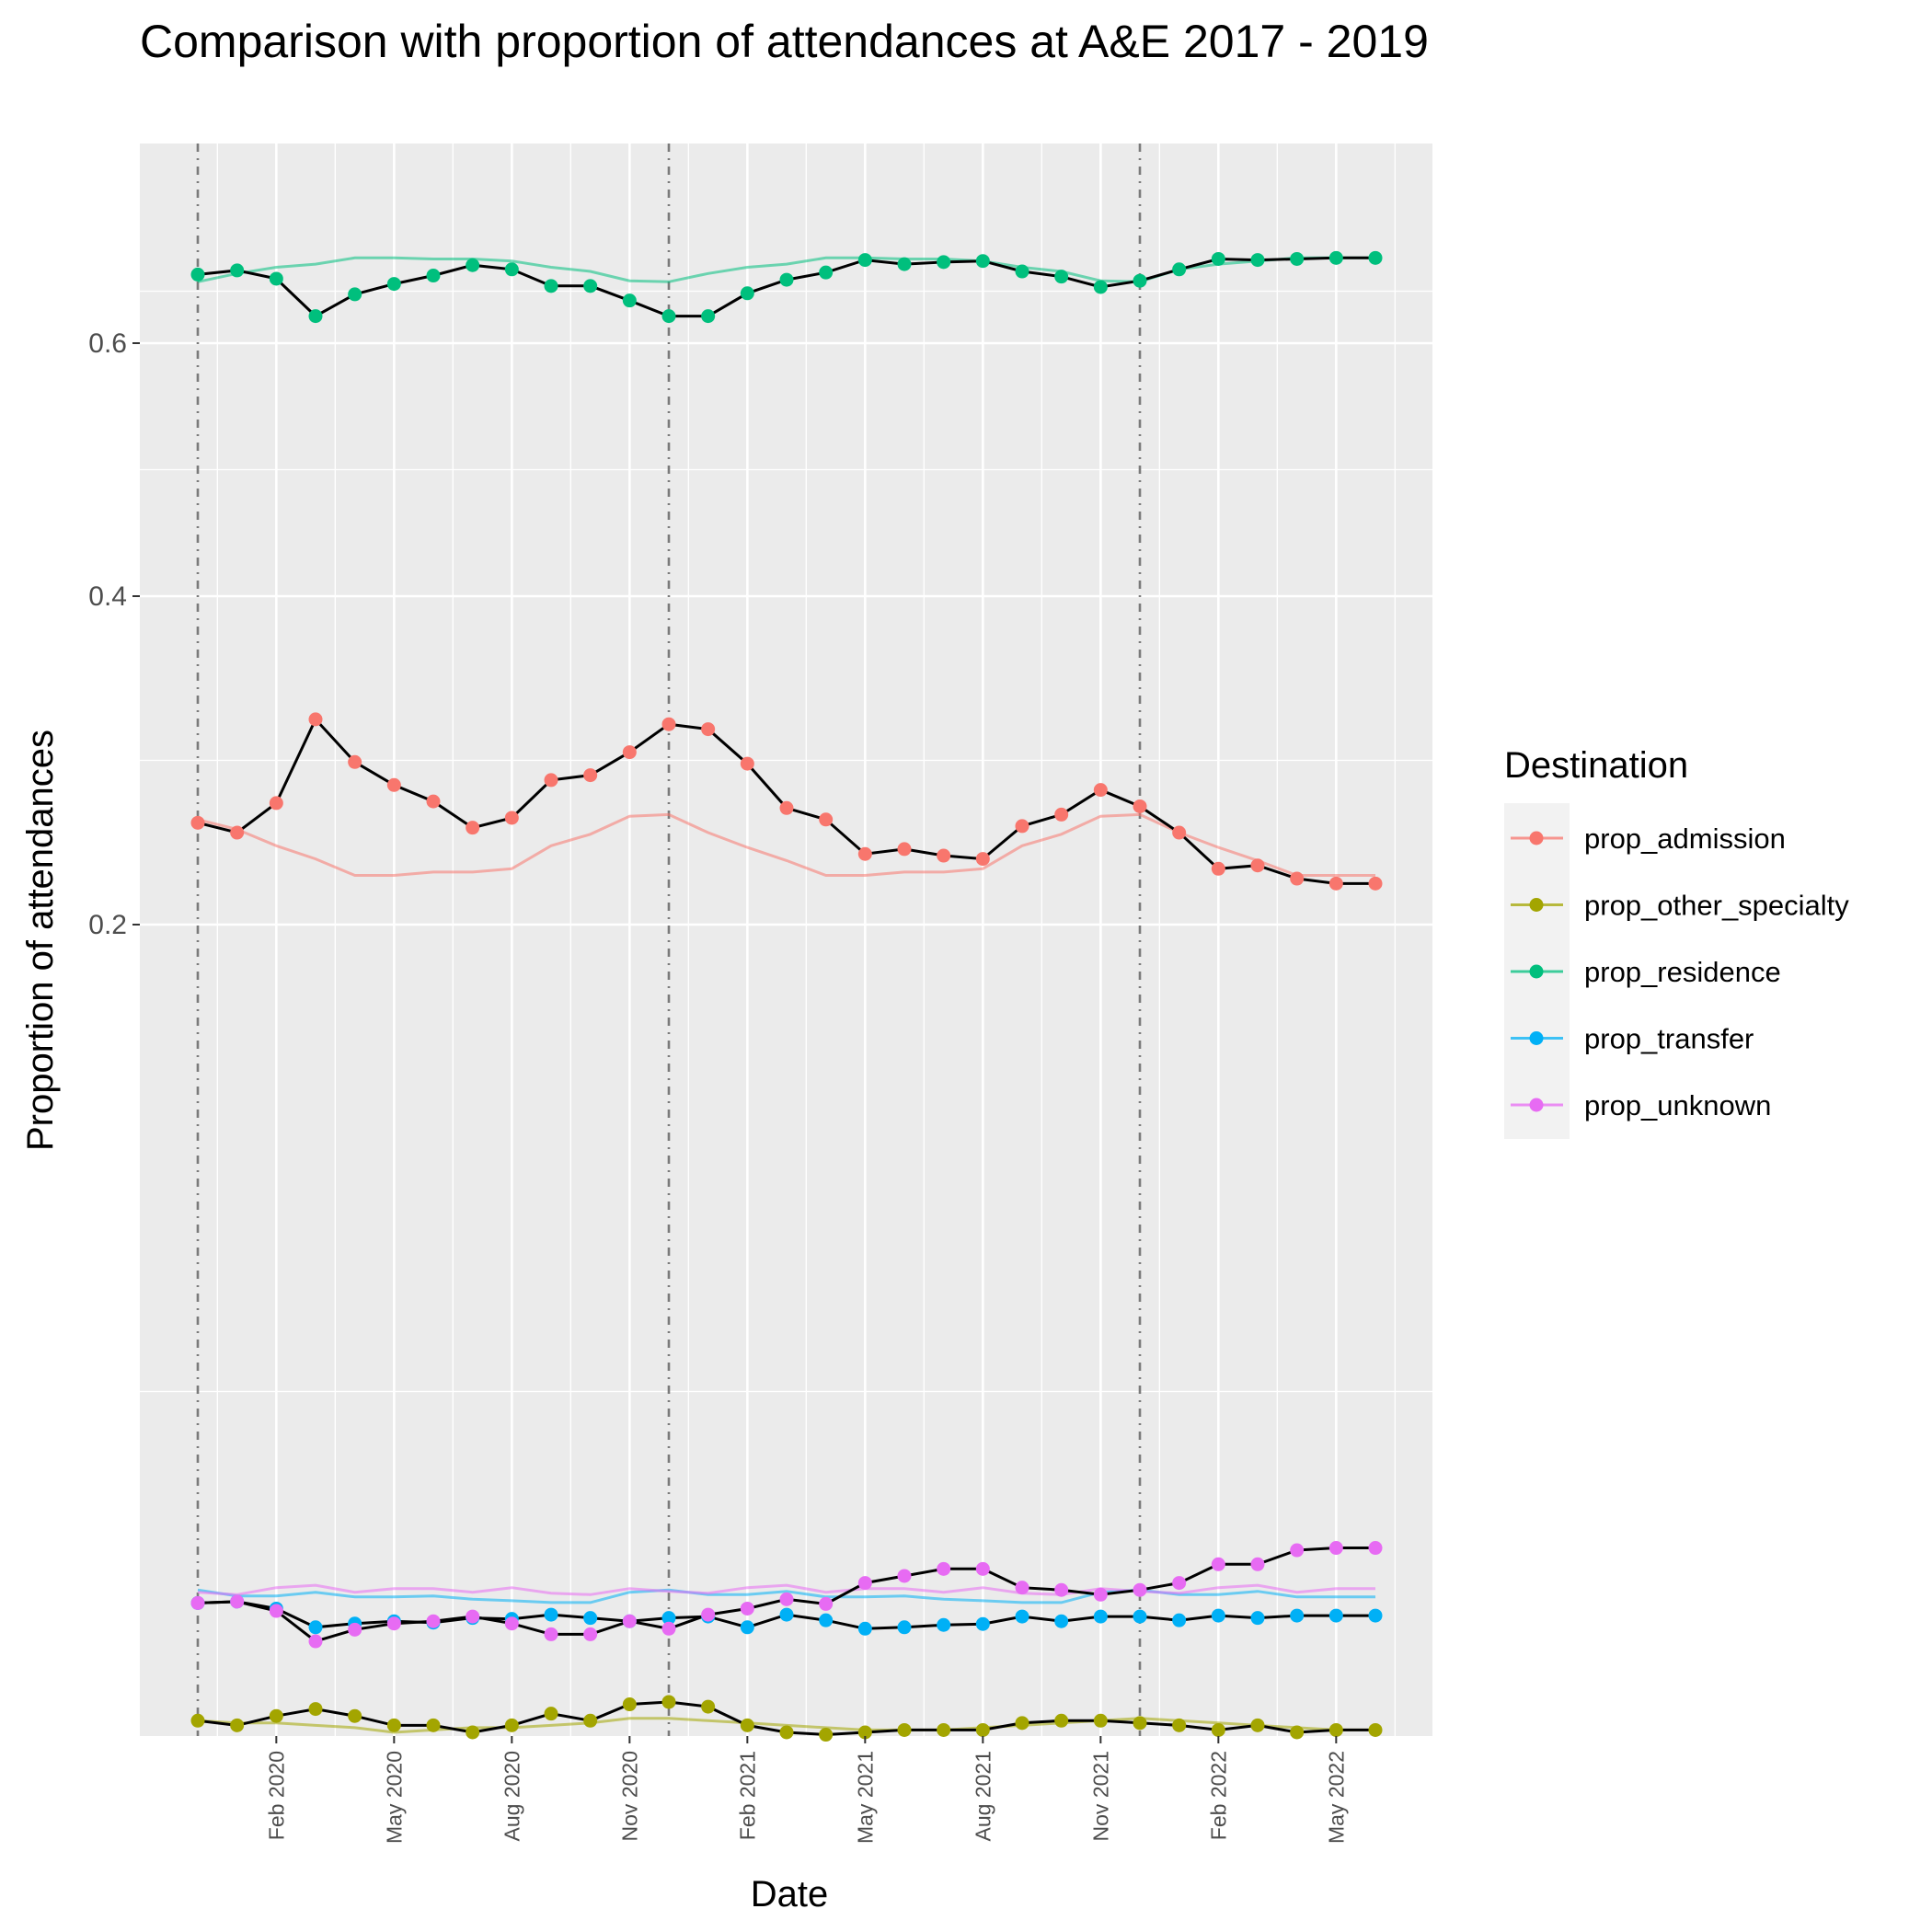 This screenshot has height=1932, width=1932. Describe the element at coordinates (1218, 1795) in the screenshot. I see `x-tick-label: Feb 2022` at that location.